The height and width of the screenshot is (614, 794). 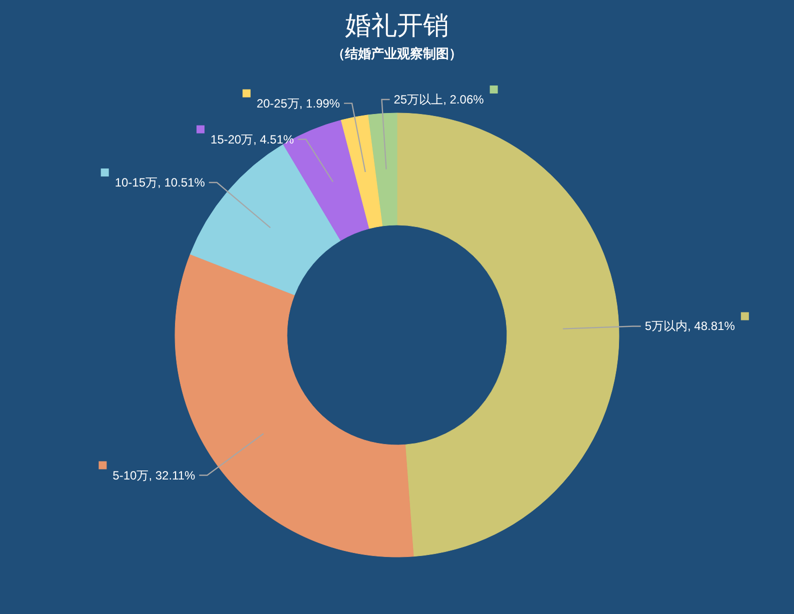 I want to click on legend-label: 10-15万, so click(x=136, y=182).